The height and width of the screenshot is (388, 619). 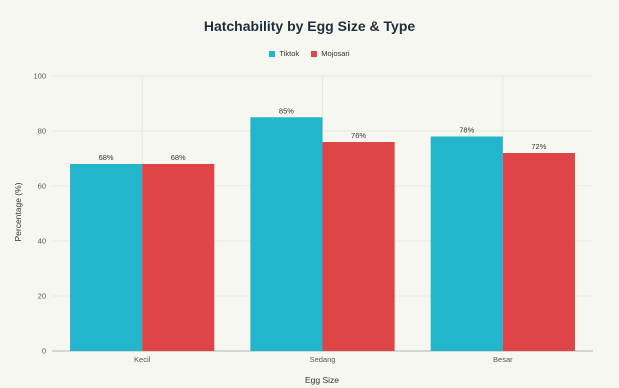 What do you see at coordinates (538, 146) in the screenshot?
I see `data-label-mojosari-besar: 72%` at bounding box center [538, 146].